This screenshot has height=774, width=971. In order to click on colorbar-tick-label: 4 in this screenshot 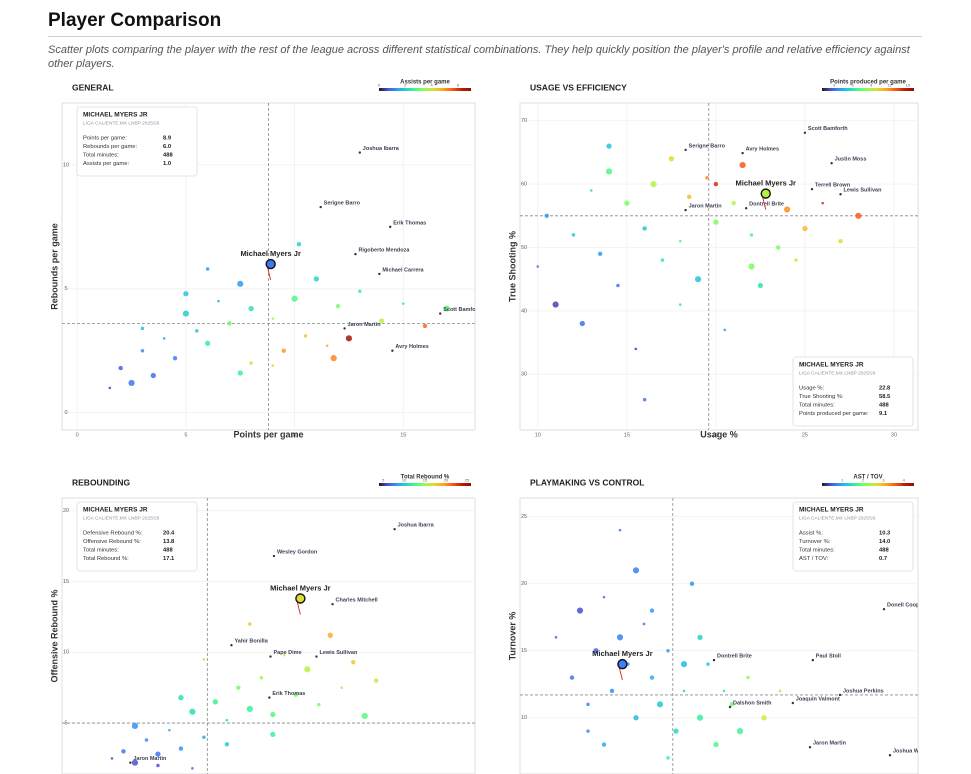, I will do `click(431, 85)`.